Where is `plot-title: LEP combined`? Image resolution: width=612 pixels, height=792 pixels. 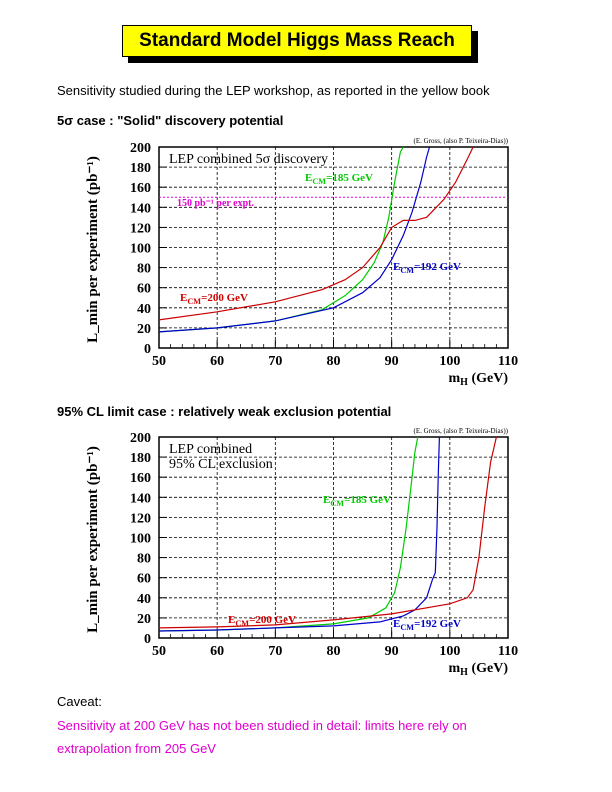 plot-title: LEP combined is located at coordinates (210, 449).